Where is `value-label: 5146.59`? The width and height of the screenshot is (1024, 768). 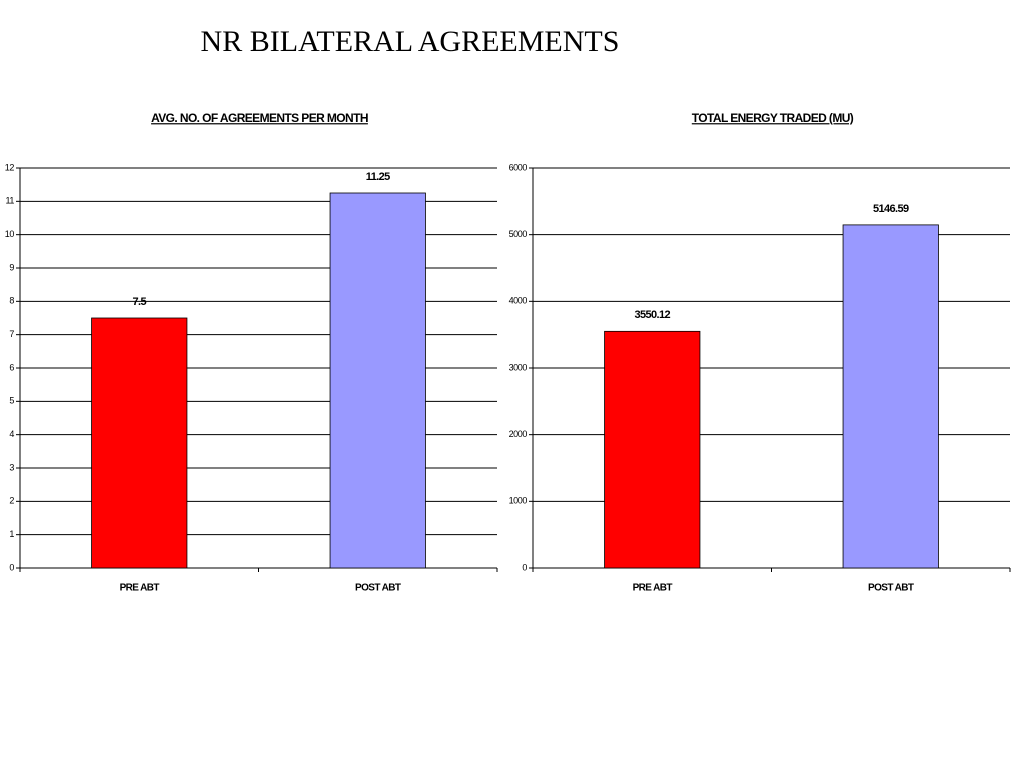 value-label: 5146.59 is located at coordinates (891, 209).